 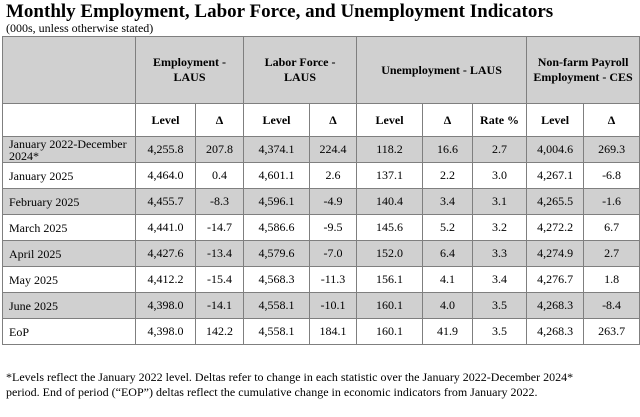 I want to click on table-cell: 4.1, so click(x=448, y=279).